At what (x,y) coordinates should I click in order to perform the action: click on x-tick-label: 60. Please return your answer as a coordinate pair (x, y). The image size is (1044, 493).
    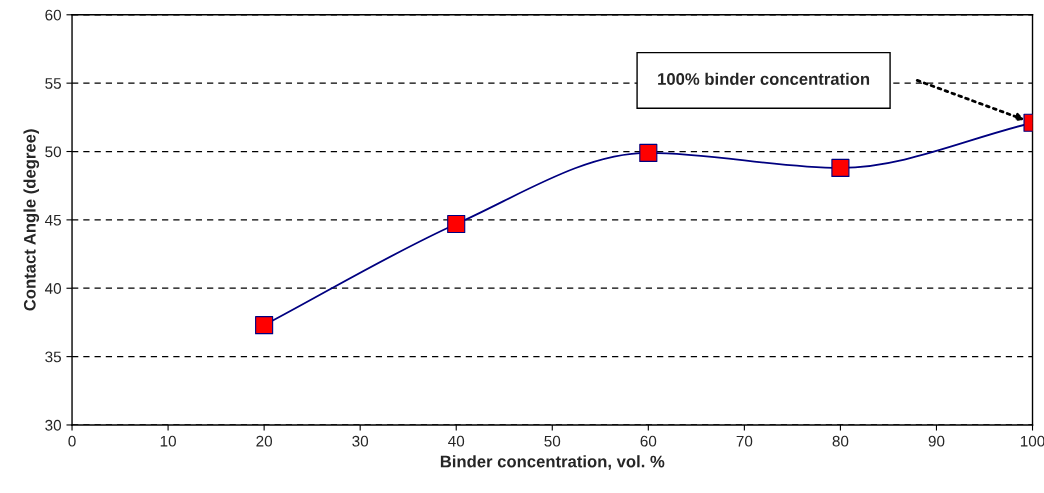
    Looking at the image, I should click on (648, 441).